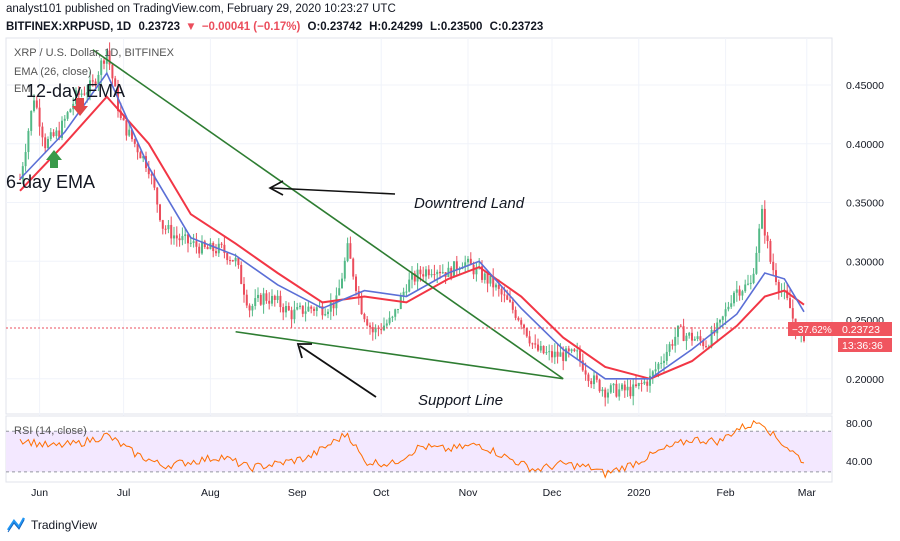 This screenshot has width=900, height=541. Describe the element at coordinates (332, 188) in the screenshot. I see `downtrend-arrow-icon` at that location.